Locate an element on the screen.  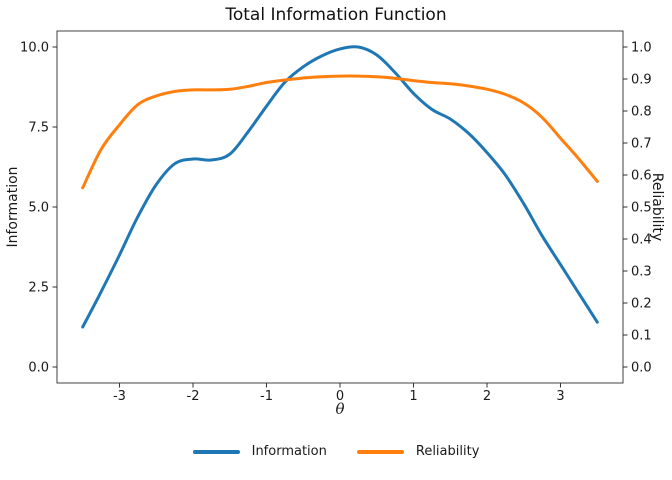
x-axis-label: θ is located at coordinates (340, 409).